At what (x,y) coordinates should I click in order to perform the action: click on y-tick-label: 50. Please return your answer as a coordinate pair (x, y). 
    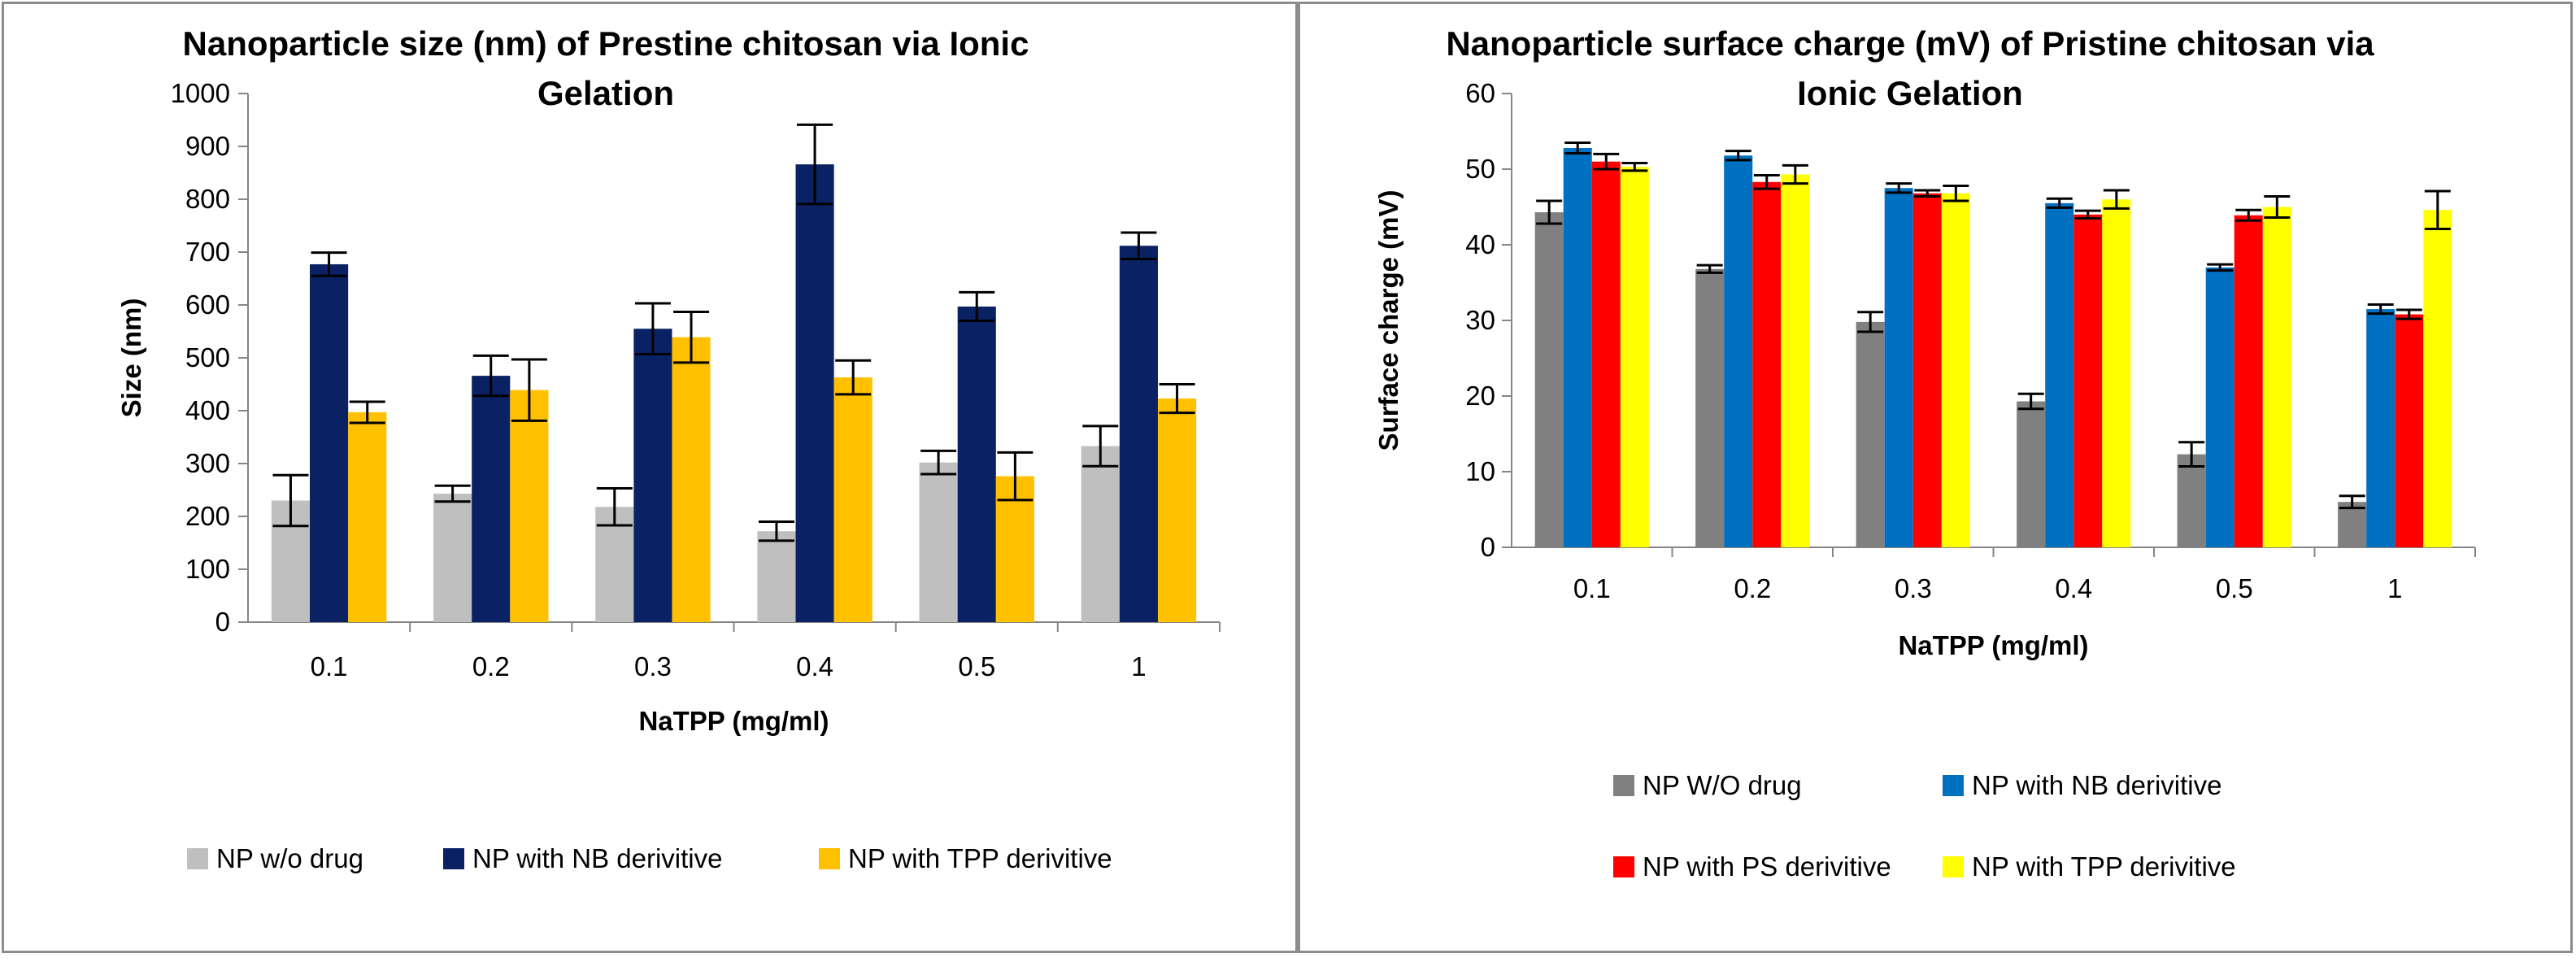
    Looking at the image, I should click on (1480, 169).